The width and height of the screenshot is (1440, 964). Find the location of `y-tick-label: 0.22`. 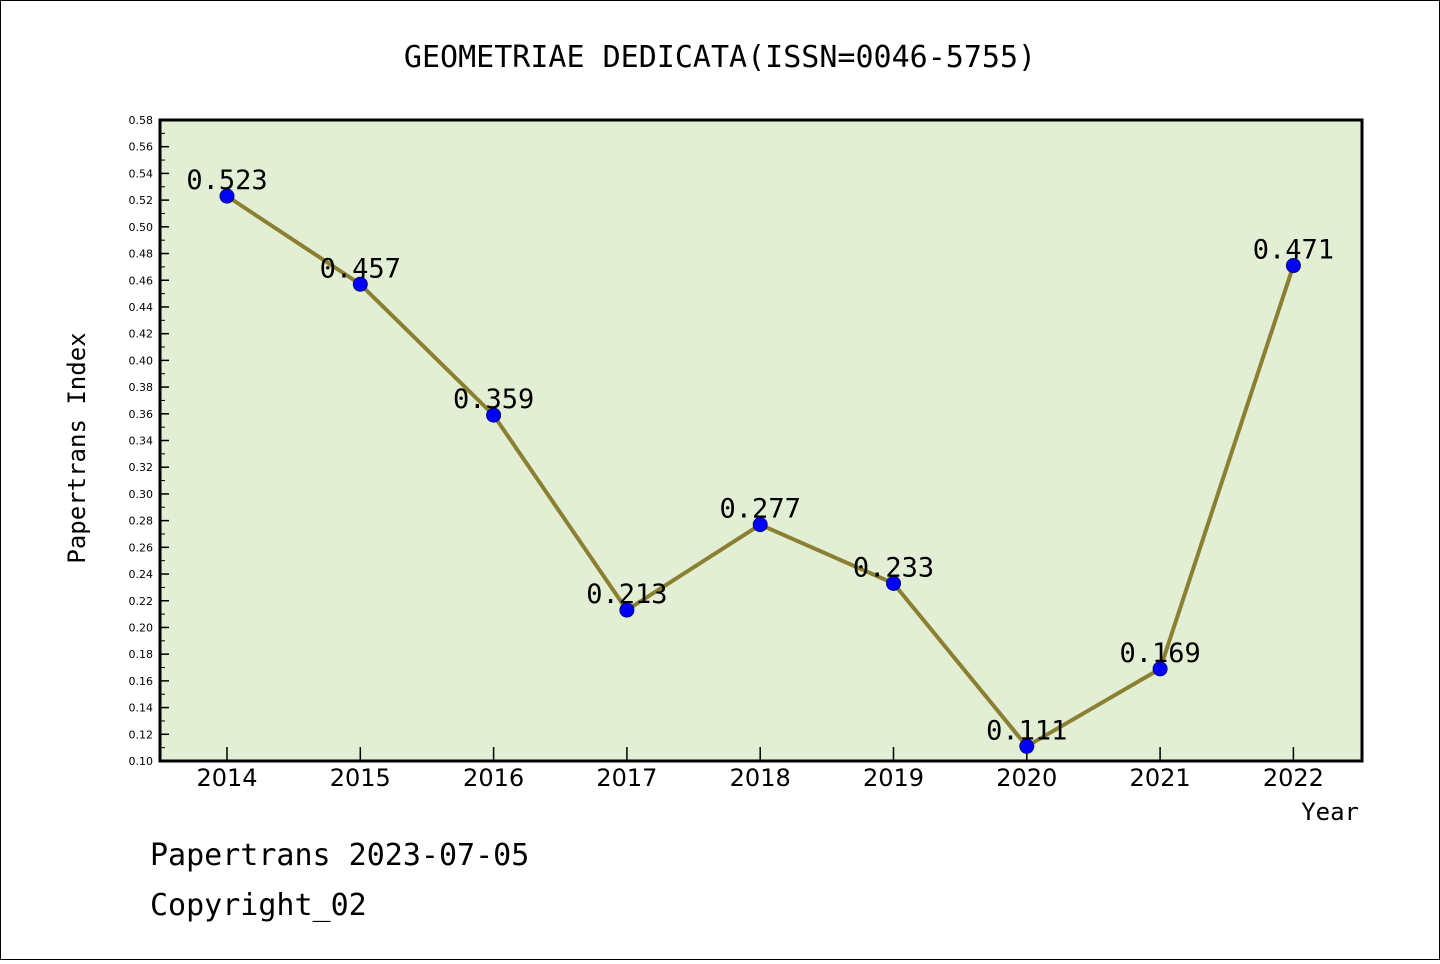

y-tick-label: 0.22 is located at coordinates (141, 601).